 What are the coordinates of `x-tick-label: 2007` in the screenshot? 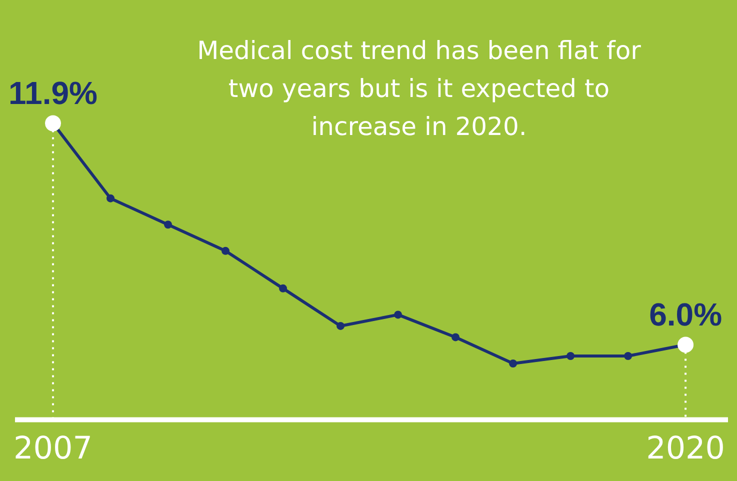 It's located at (53, 448).